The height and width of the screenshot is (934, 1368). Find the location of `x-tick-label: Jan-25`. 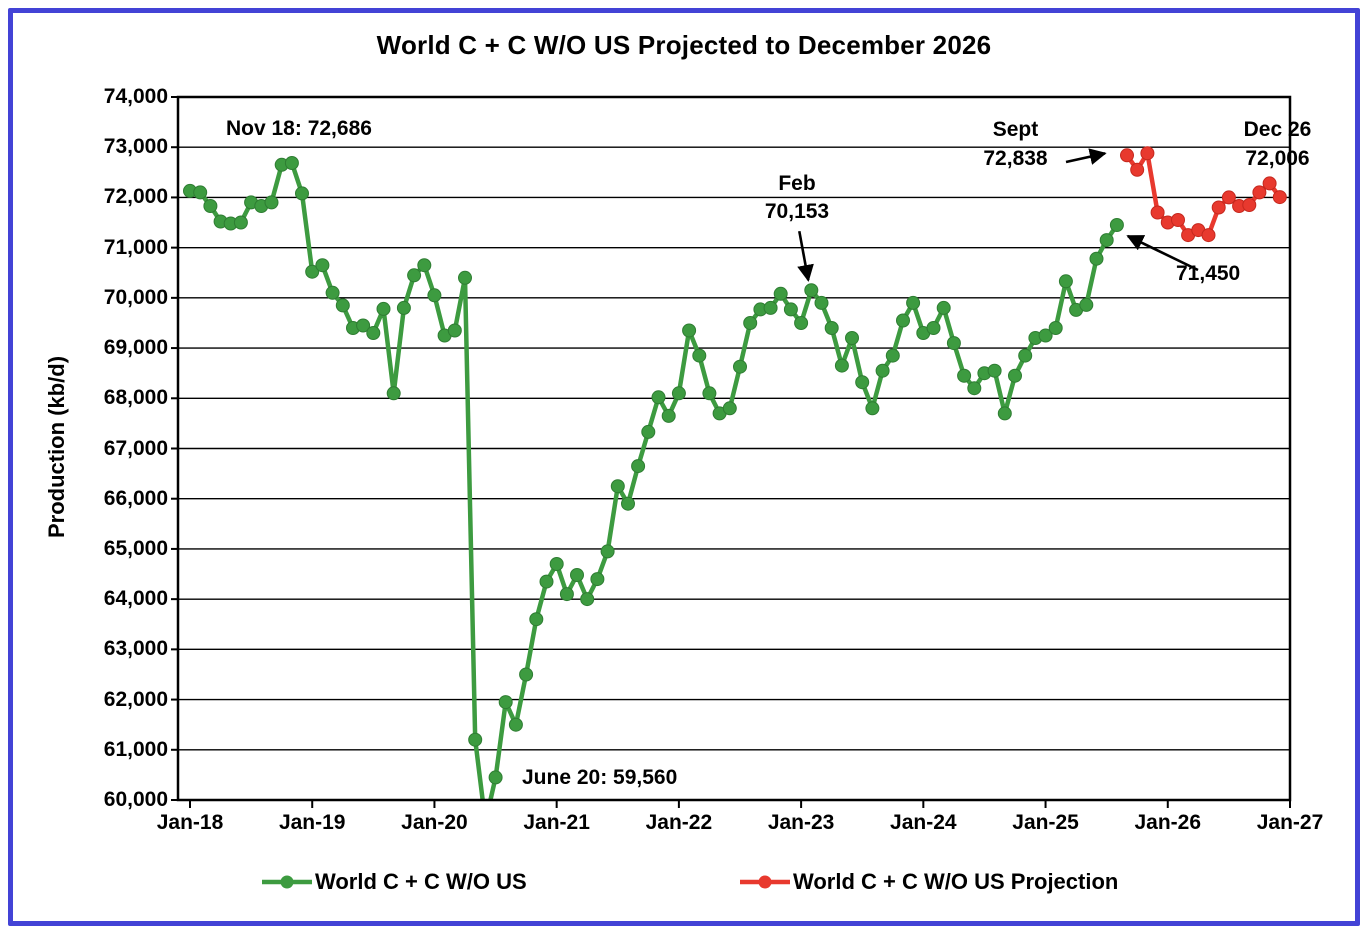

x-tick-label: Jan-25 is located at coordinates (1045, 822).